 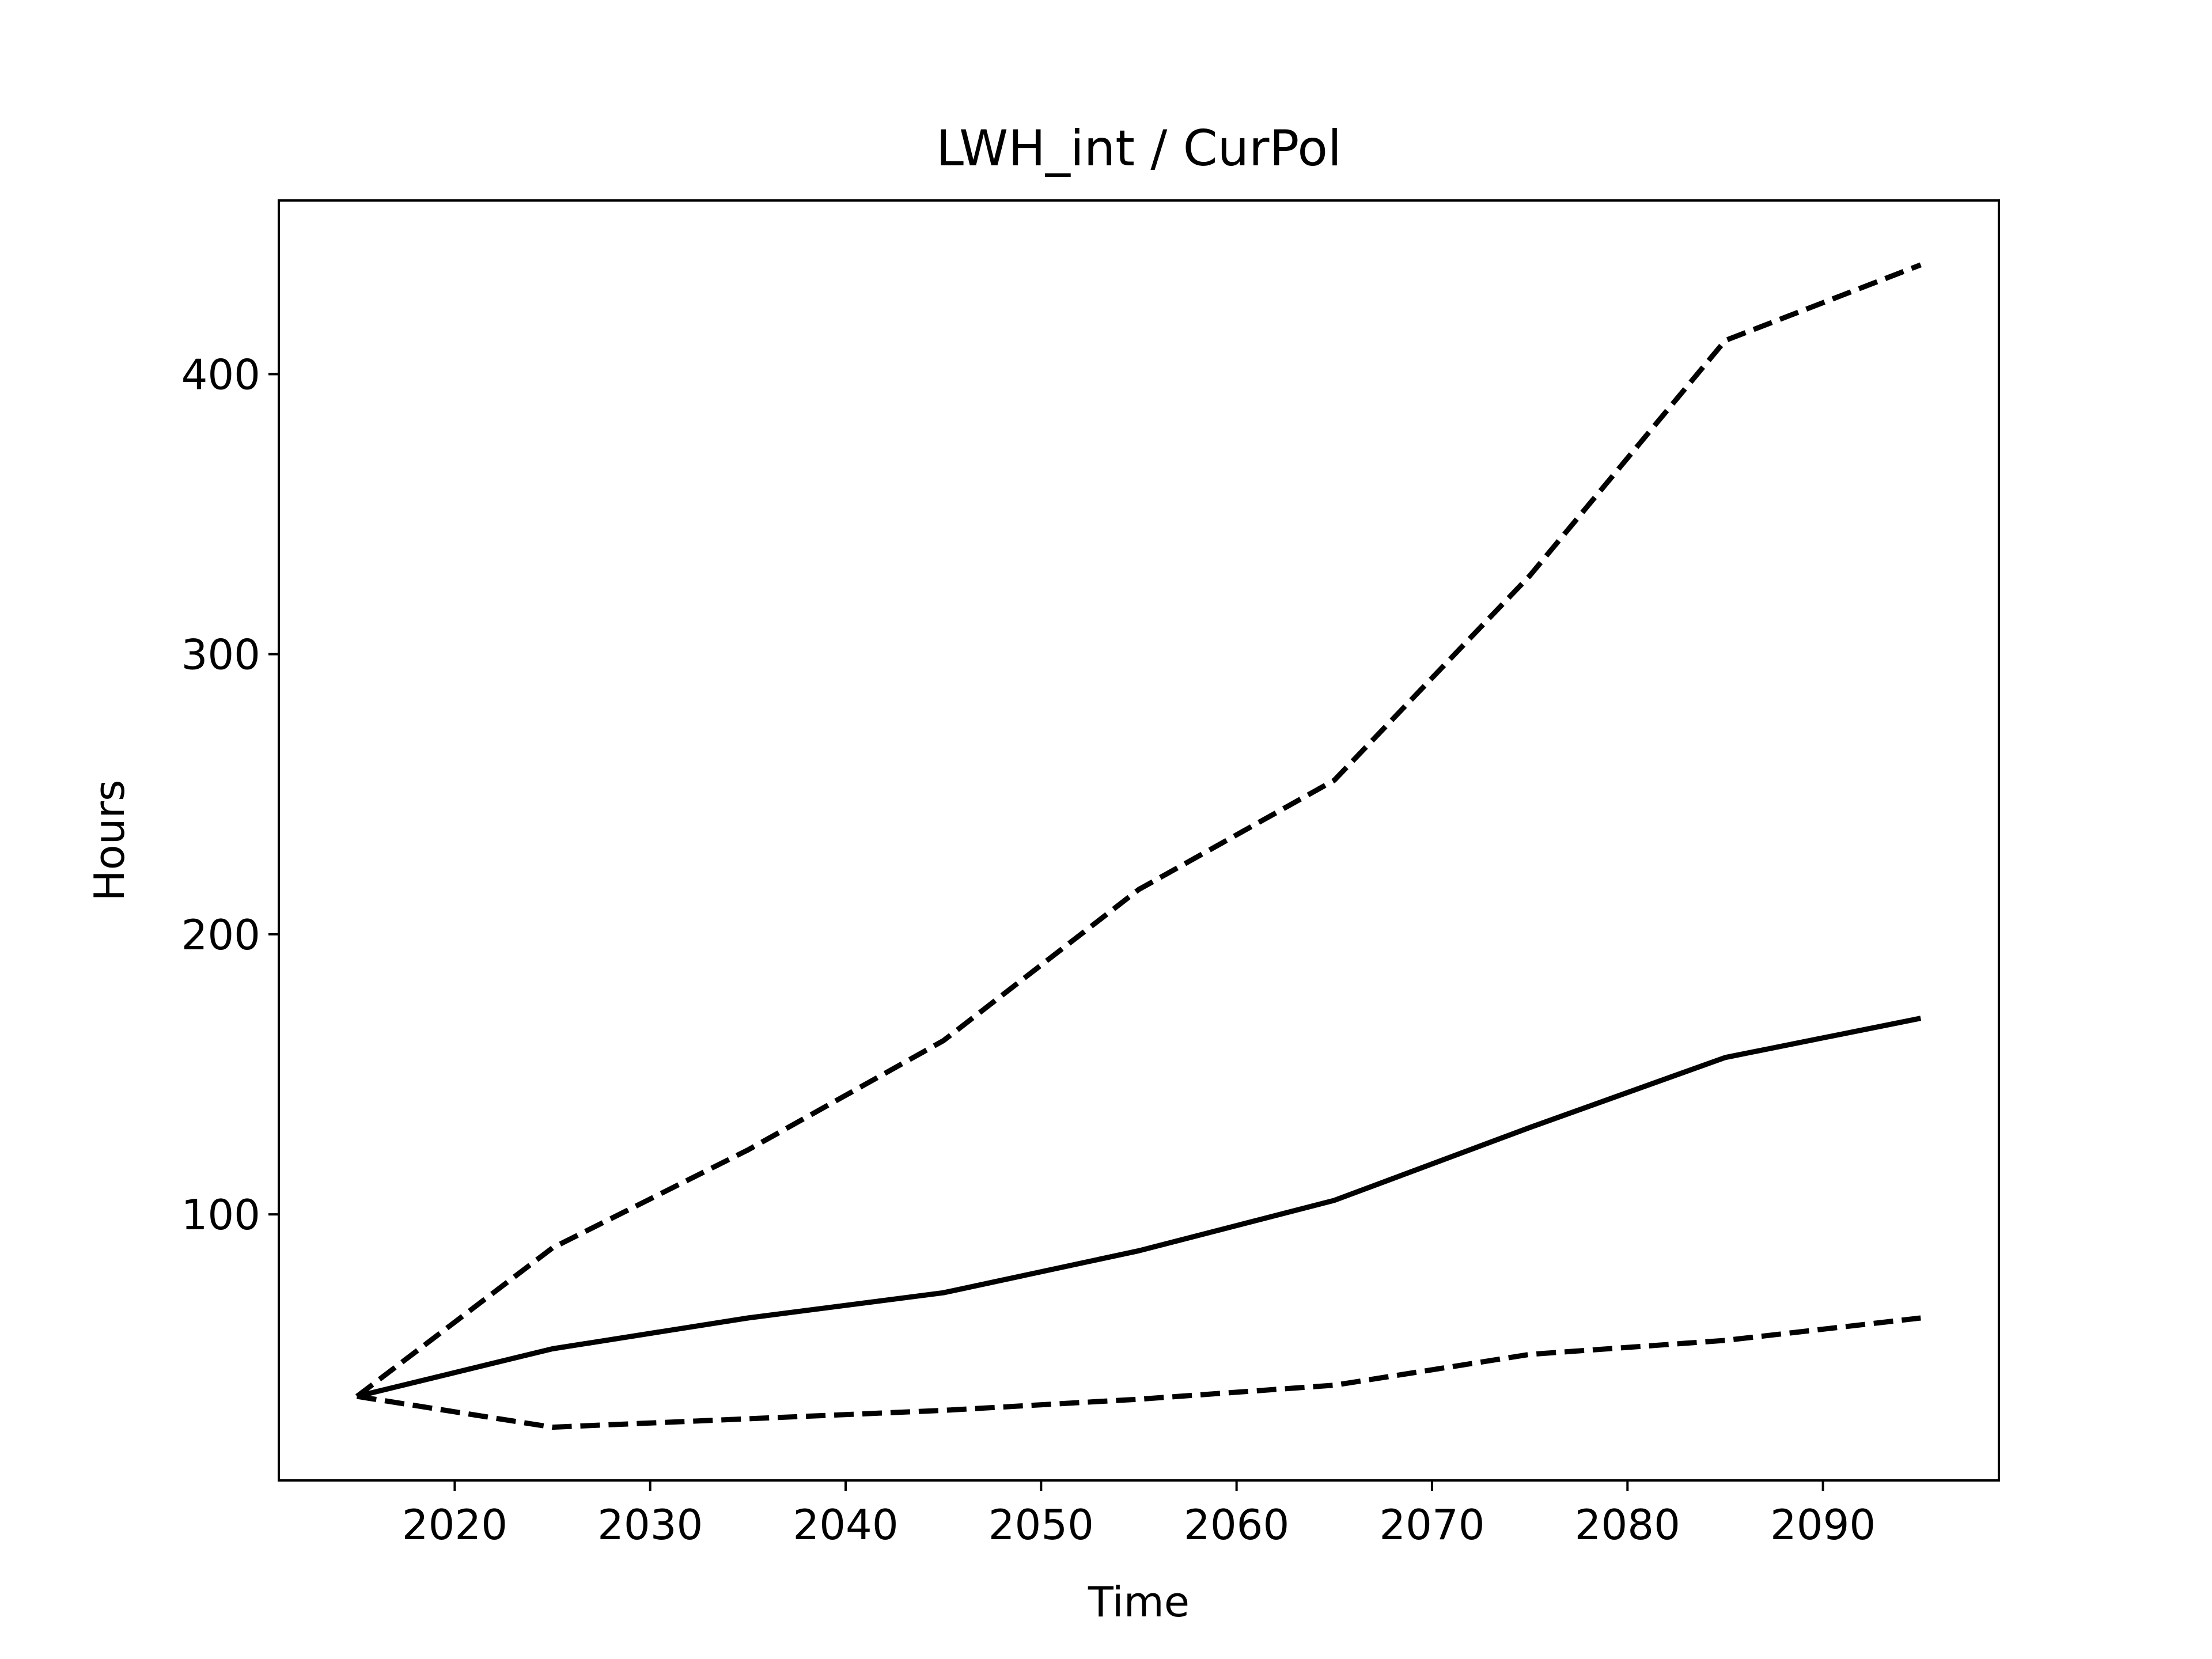 I want to click on x-tick-label: 2090, so click(x=1823, y=1525).